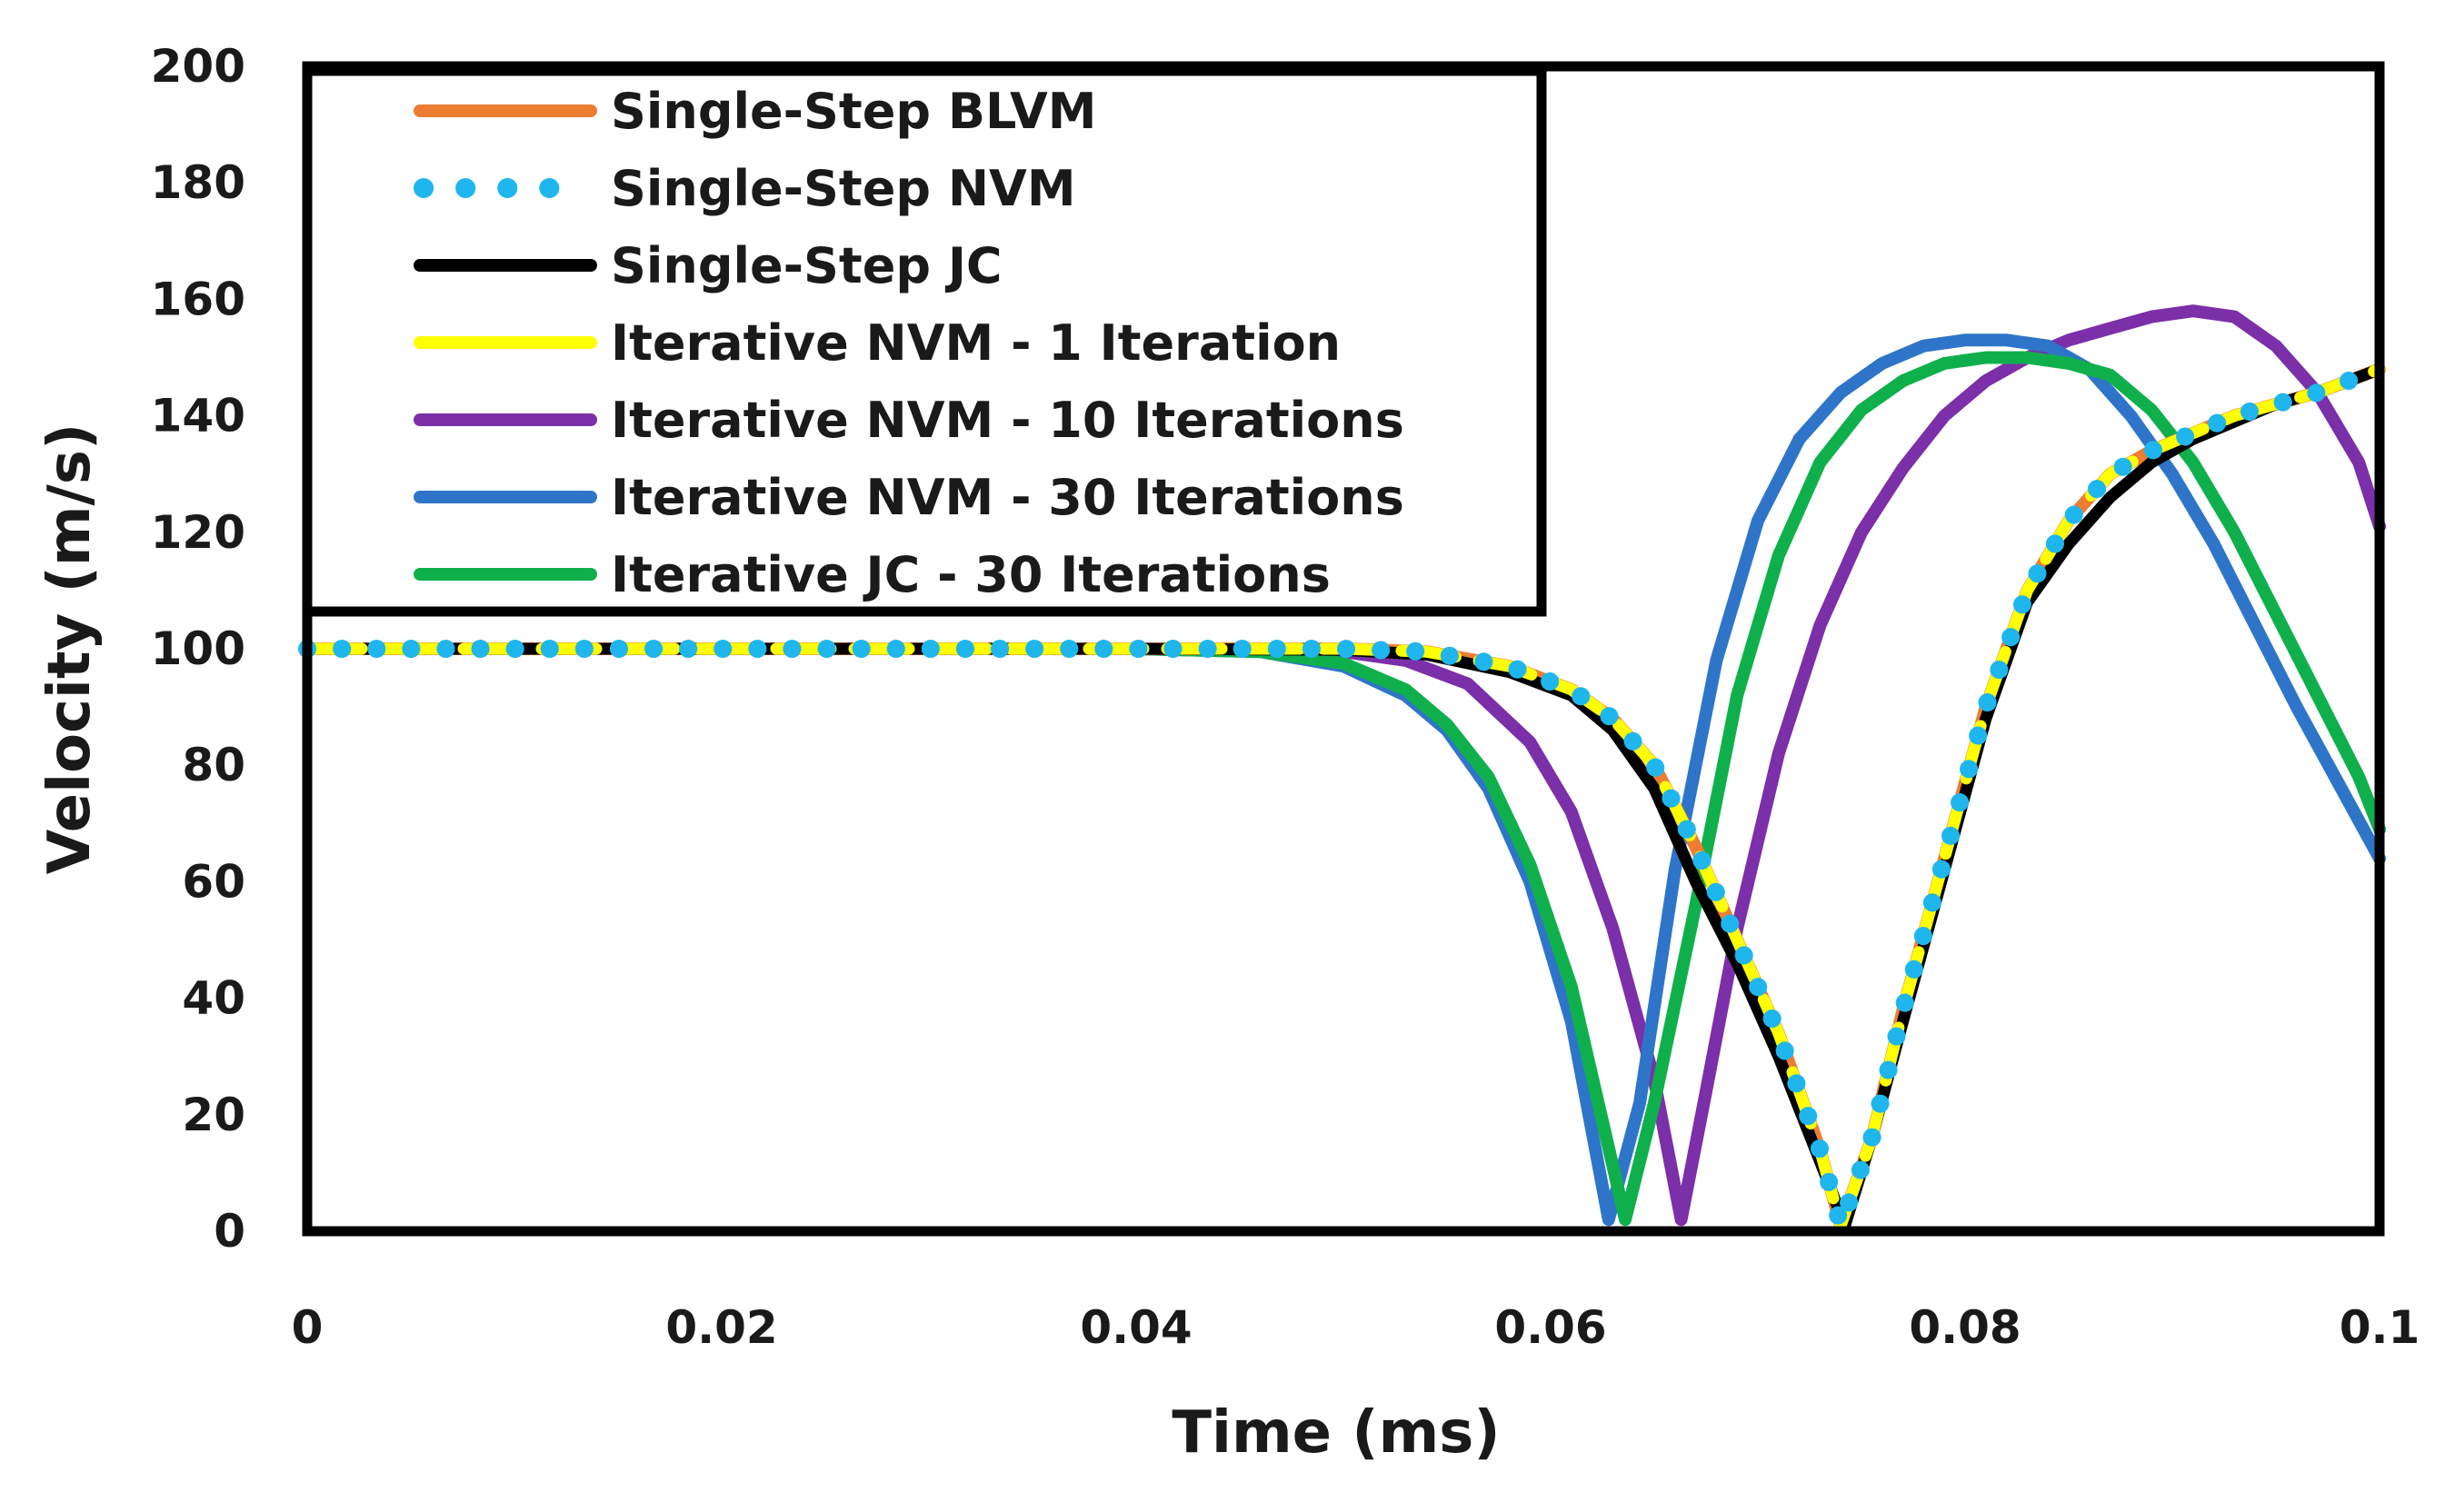 The width and height of the screenshot is (2445, 1512). I want to click on x-axis-title: Time (ms), so click(1336, 1433).